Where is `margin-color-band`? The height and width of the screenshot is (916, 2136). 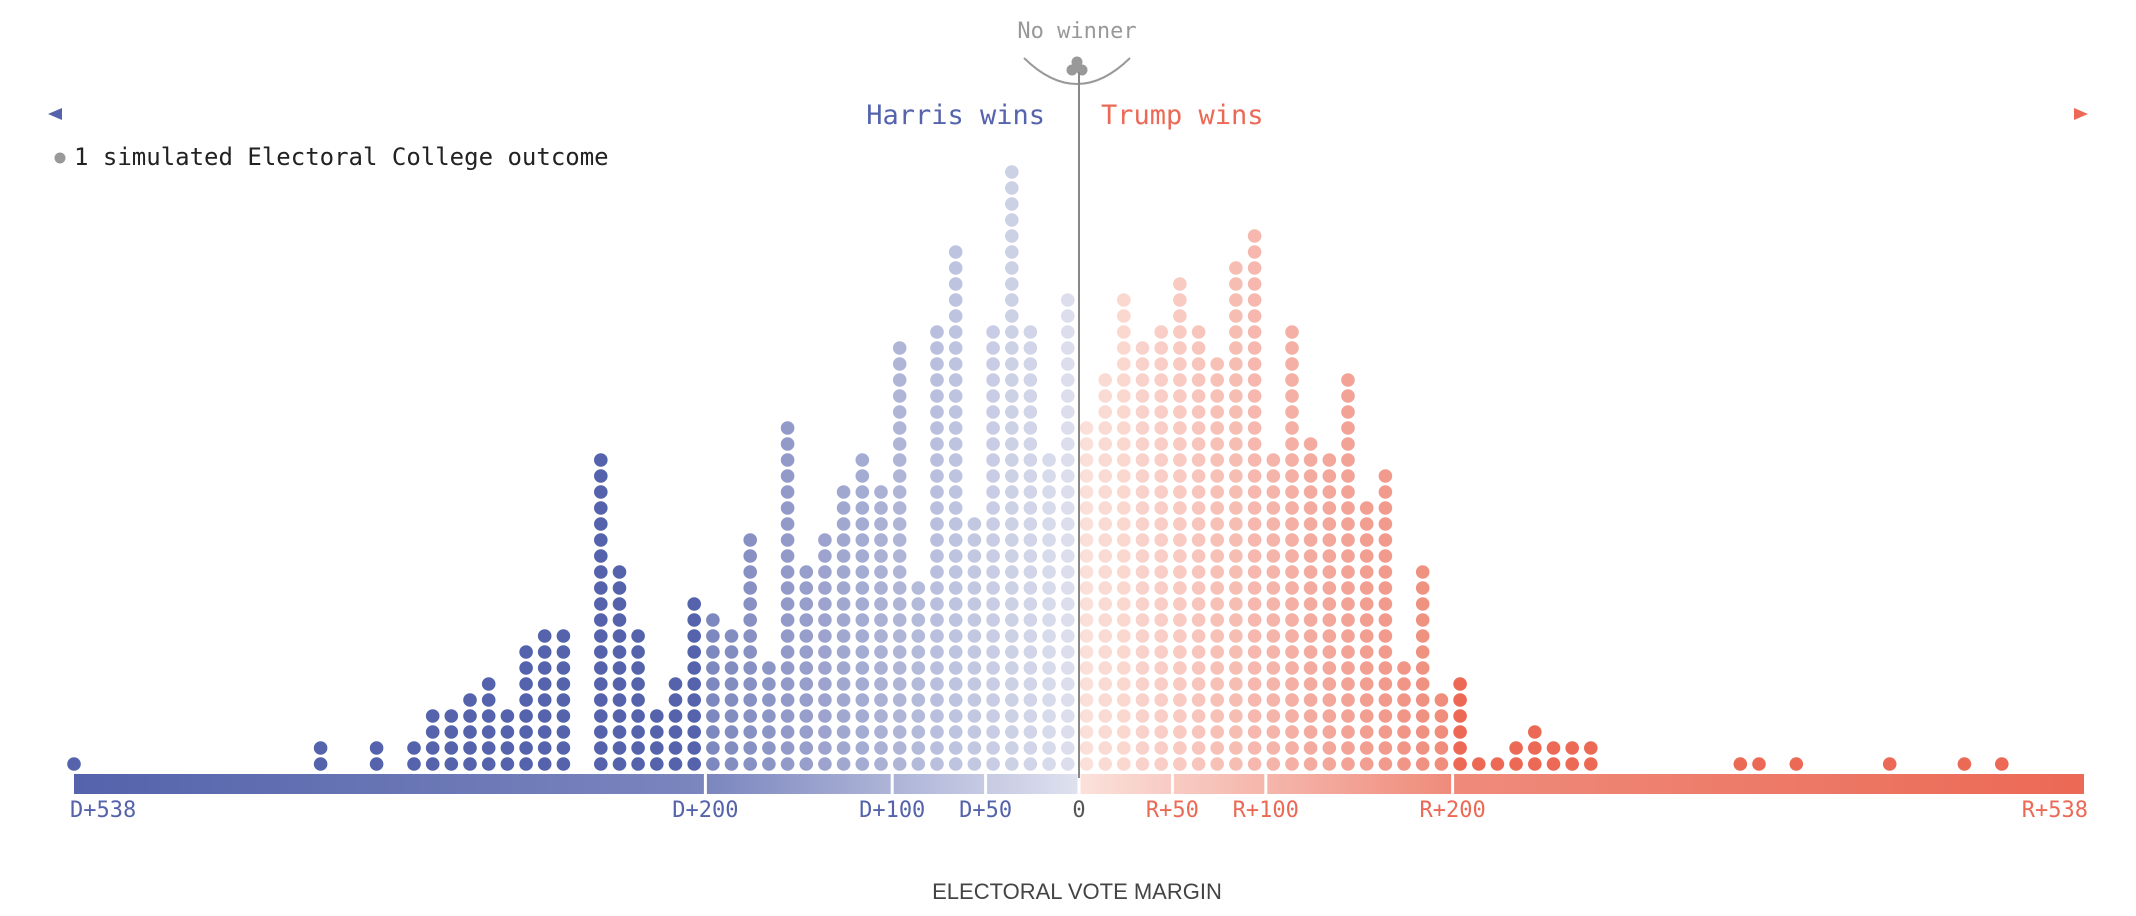
margin-color-band is located at coordinates (1079, 784).